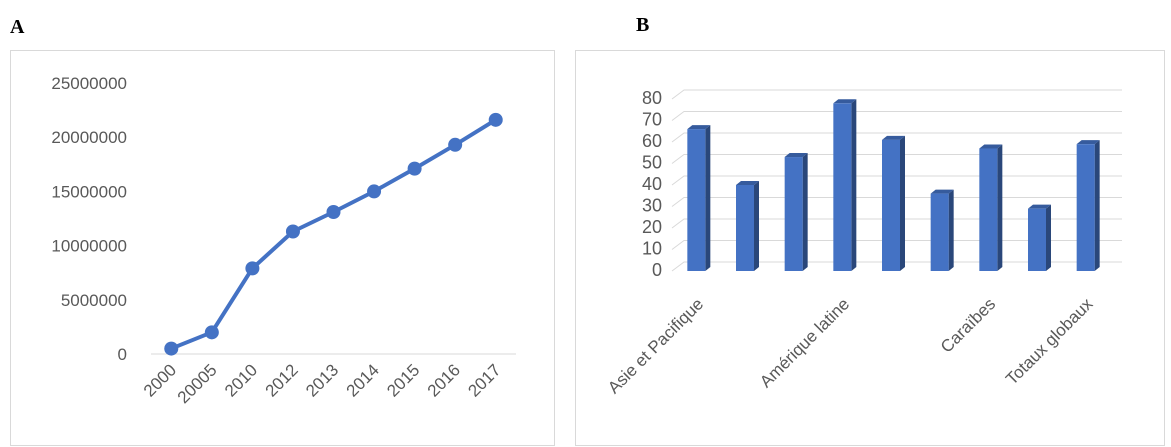 The height and width of the screenshot is (447, 1171). Describe the element at coordinates (484, 380) in the screenshot. I see `x-tick-label: 2017` at that location.